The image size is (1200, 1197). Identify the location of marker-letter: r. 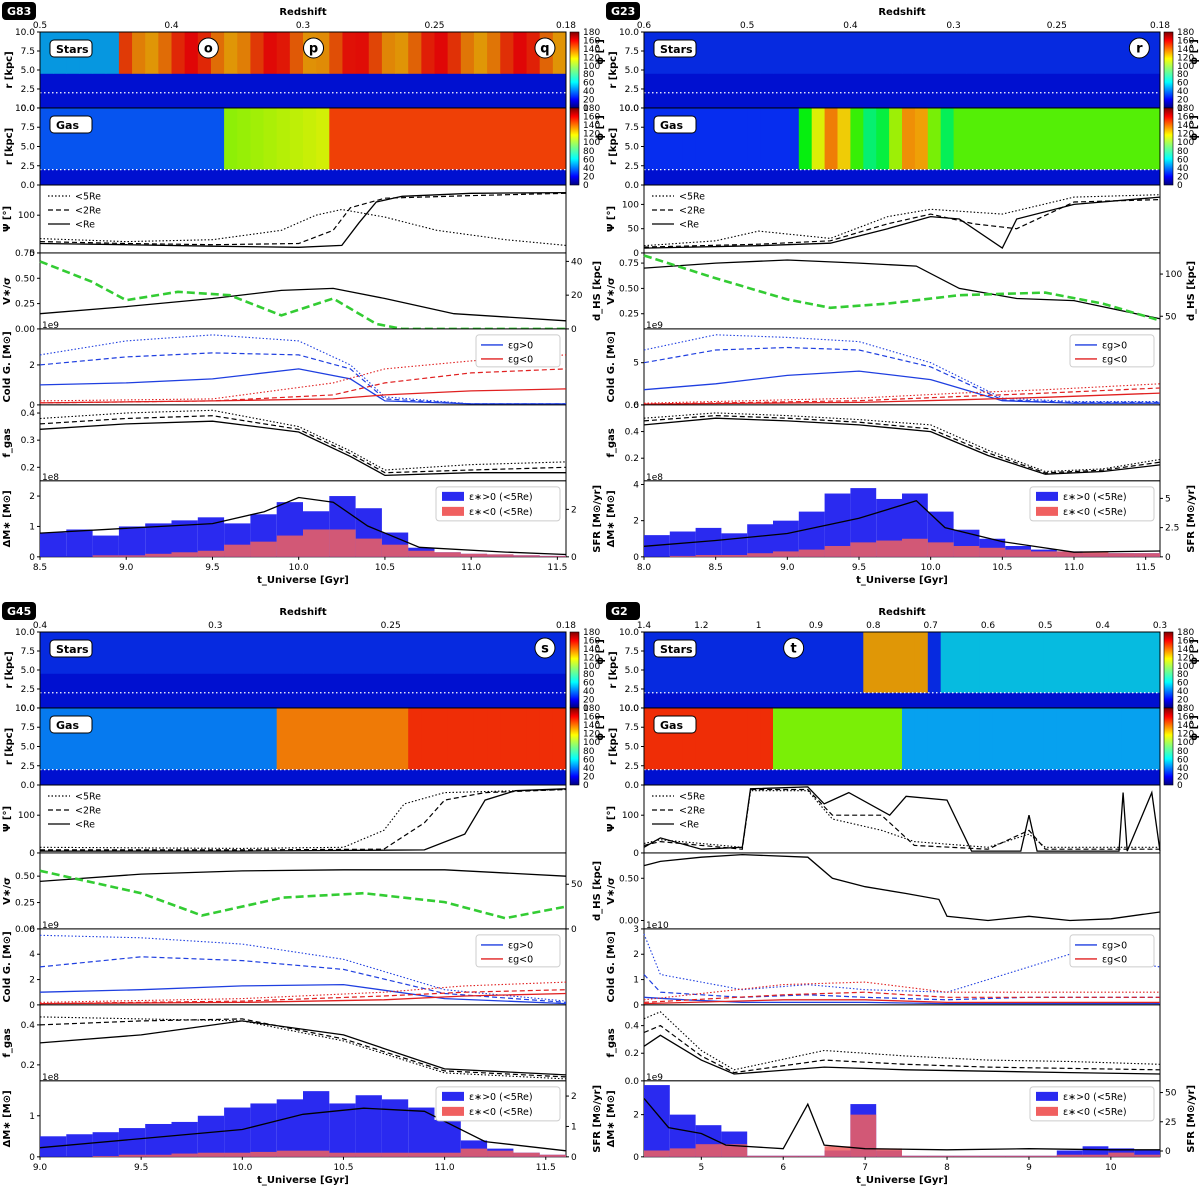
(1139, 49).